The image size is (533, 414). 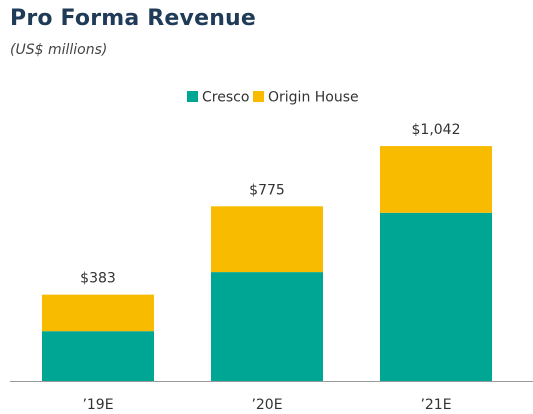 What do you see at coordinates (98, 279) in the screenshot?
I see `total-label-0: $383` at bounding box center [98, 279].